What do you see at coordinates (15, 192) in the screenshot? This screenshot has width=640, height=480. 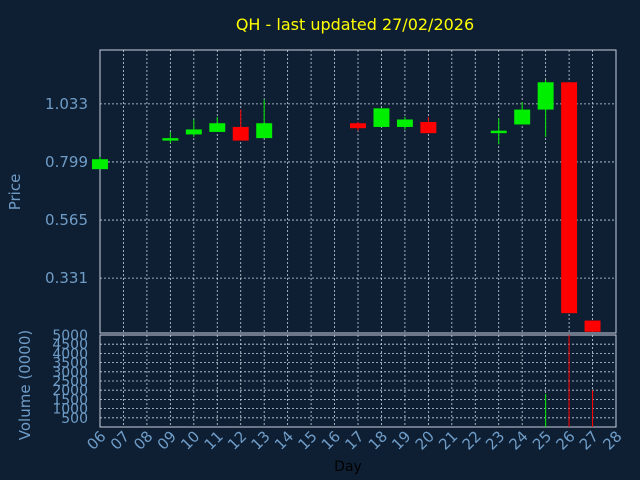 I see `price-axis-label: Price` at bounding box center [15, 192].